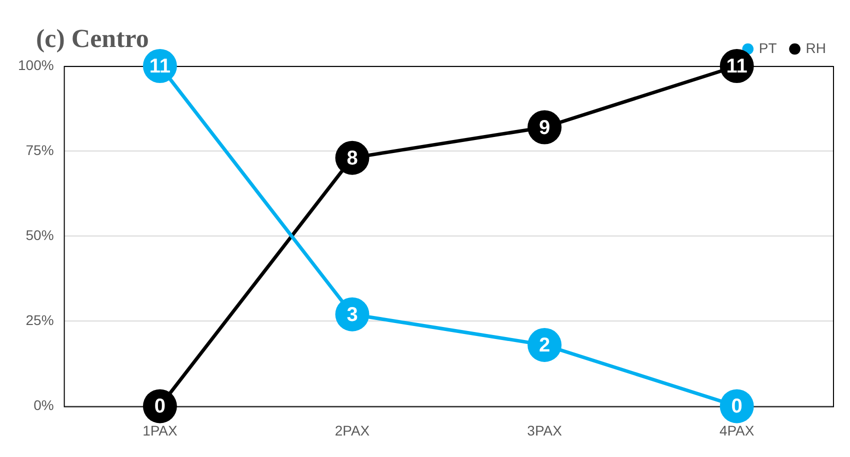 Image resolution: width=850 pixels, height=457 pixels. I want to click on annotation: 3, so click(352, 315).